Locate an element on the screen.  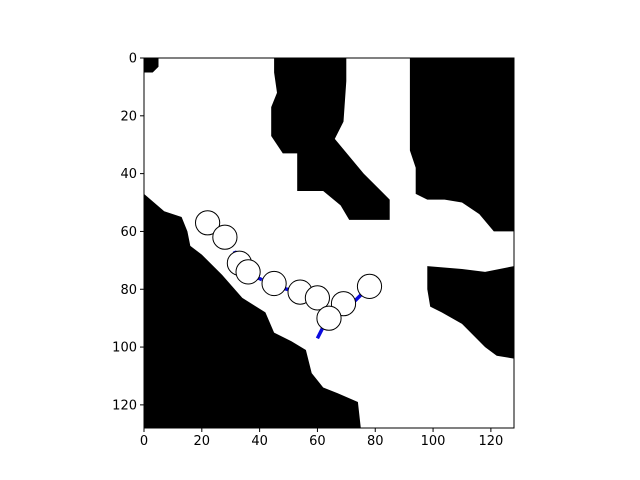
y-axis: 0 20 40 60 80 100 120 is located at coordinates (128, 232).